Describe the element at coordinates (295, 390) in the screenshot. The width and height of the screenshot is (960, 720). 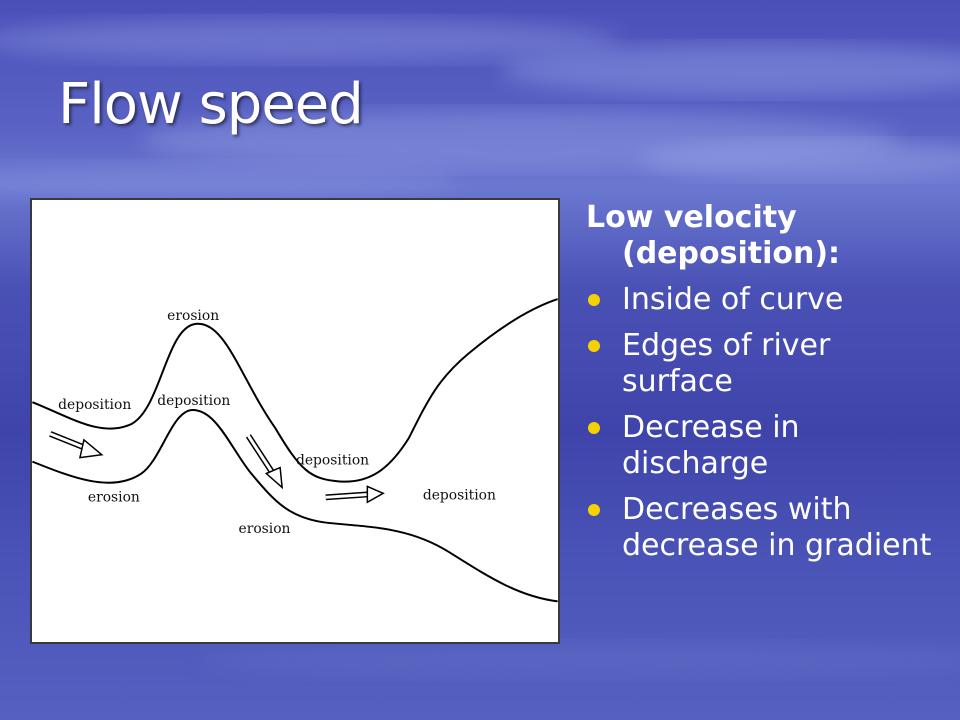
I see `upper-river-bank` at that location.